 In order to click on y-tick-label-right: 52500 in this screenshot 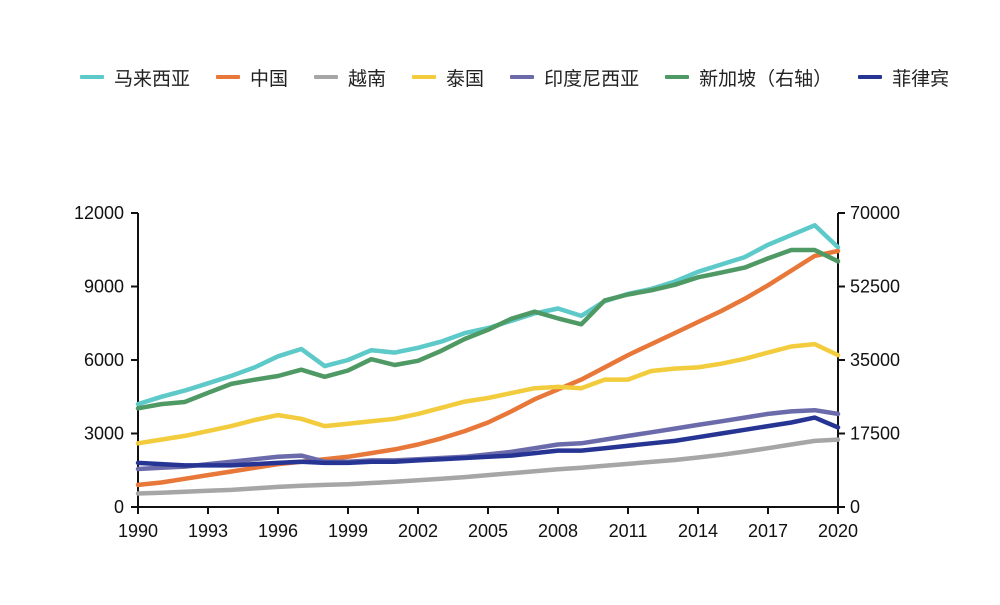, I will do `click(875, 287)`.